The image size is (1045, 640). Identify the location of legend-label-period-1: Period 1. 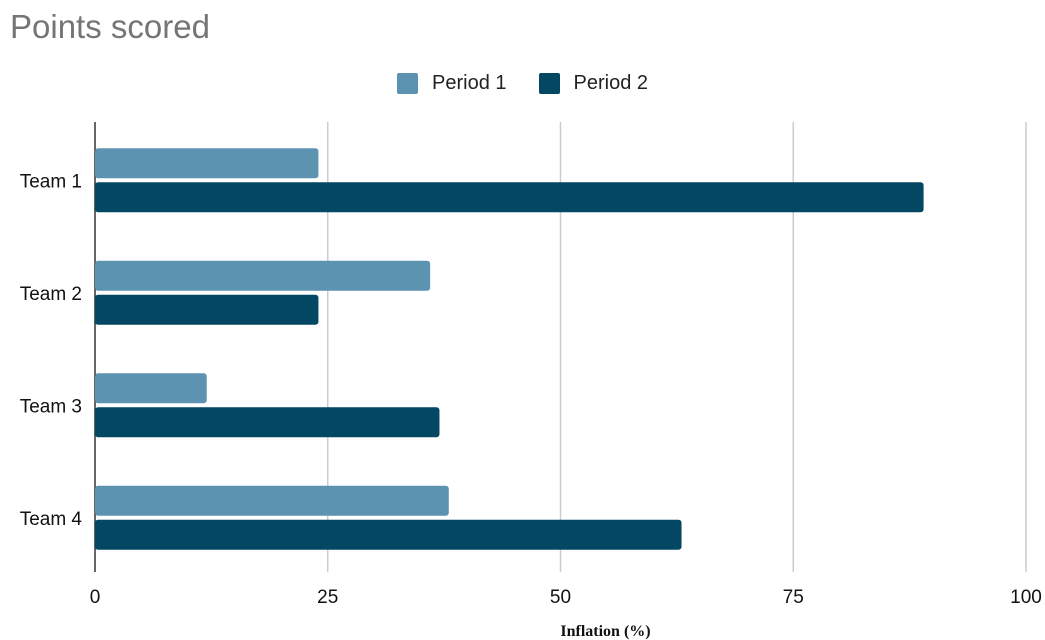
(469, 83).